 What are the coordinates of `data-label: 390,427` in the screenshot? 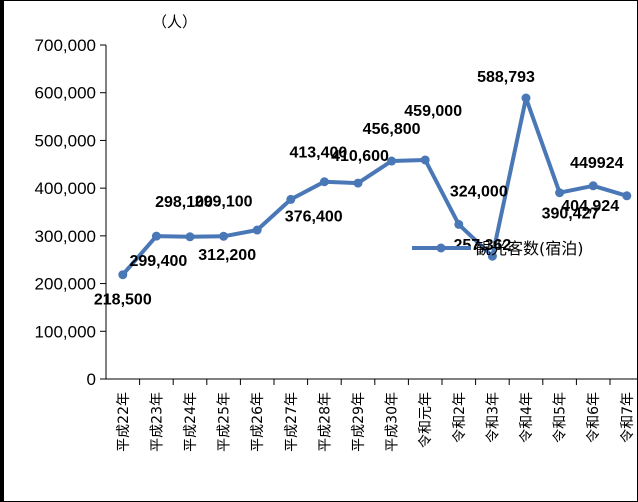 It's located at (571, 214).